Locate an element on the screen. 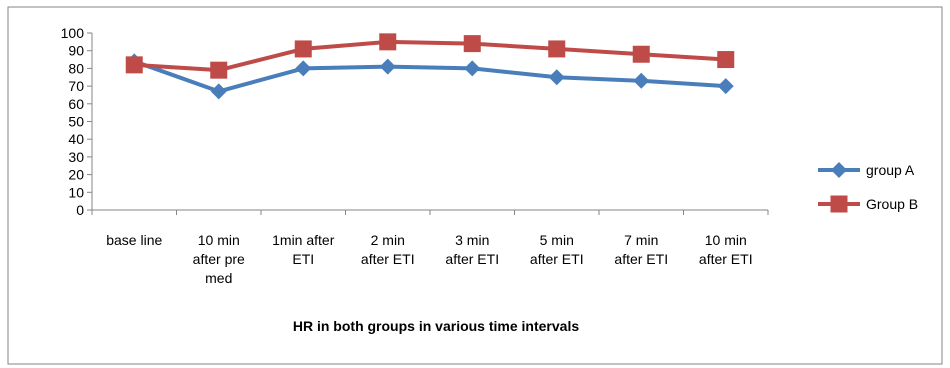  x-tick-label: 1min after ETI is located at coordinates (303, 249).